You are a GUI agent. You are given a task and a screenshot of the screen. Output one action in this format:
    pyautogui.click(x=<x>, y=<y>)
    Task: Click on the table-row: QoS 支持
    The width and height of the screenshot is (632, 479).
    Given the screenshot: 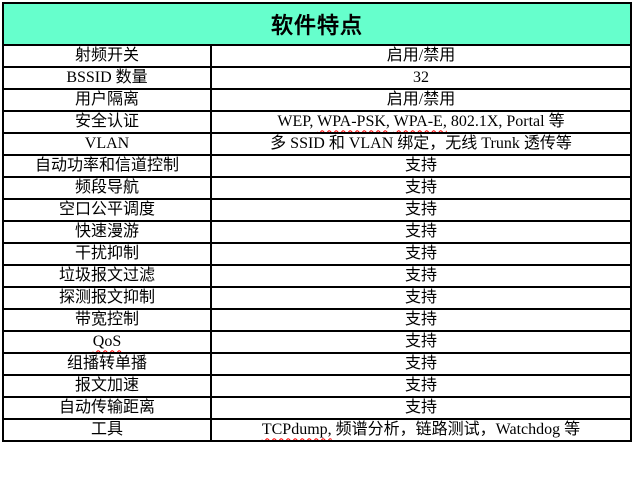 What is the action you would take?
    pyautogui.click(x=317, y=342)
    